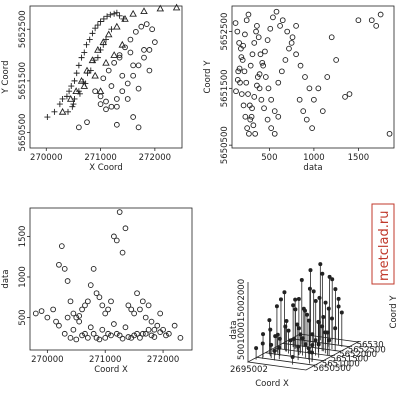  Describe the element at coordinates (313, 77) in the screenshot. I see `plot-frame` at that location.